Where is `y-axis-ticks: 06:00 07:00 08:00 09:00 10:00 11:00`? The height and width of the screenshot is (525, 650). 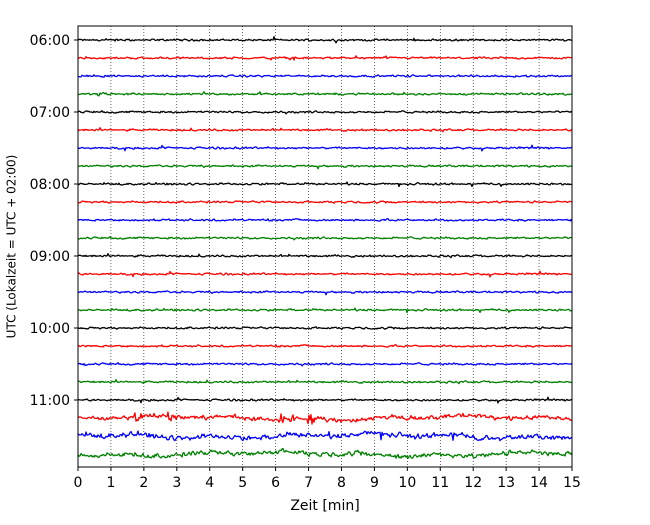 y-axis-ticks: 06:00 07:00 08:00 09:00 10:00 11:00 is located at coordinates (54, 221).